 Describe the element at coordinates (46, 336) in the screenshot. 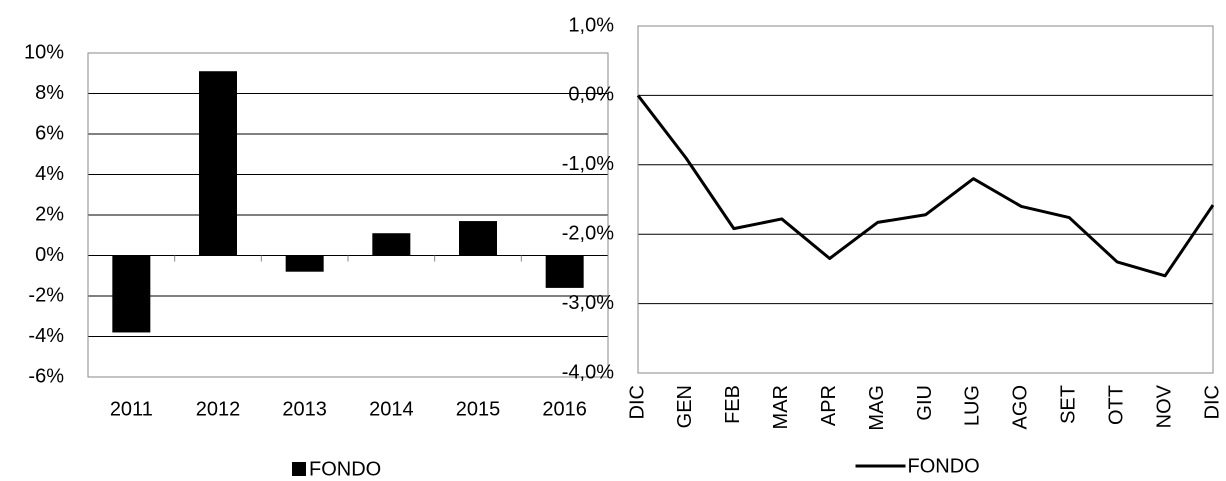

I see `y-tick-label: -4%` at that location.